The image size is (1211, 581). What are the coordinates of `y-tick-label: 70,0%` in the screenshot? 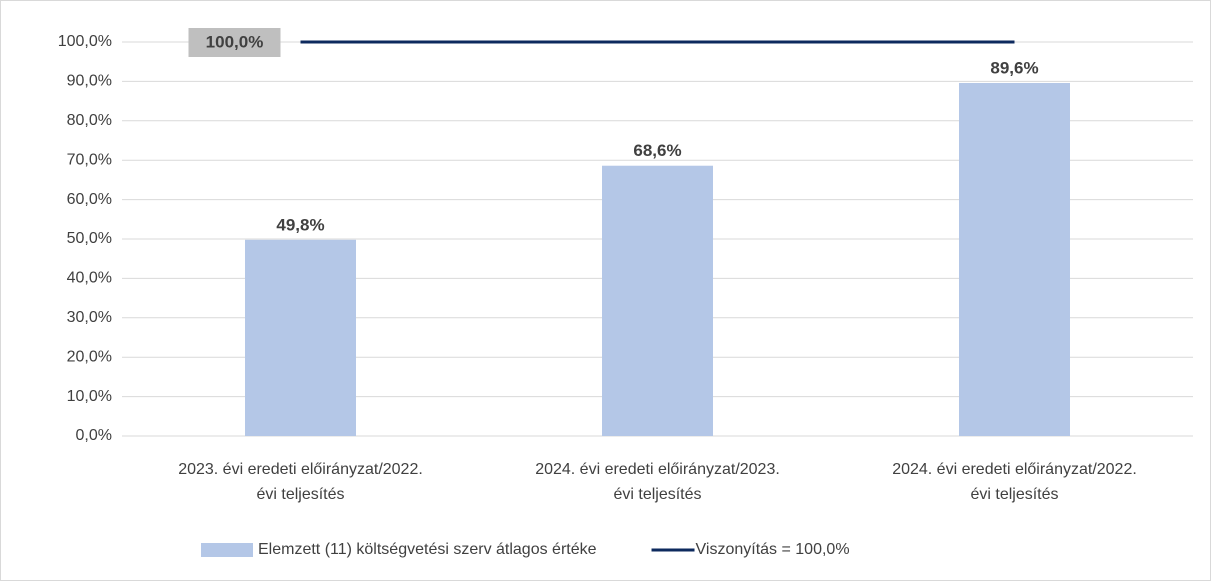 It's located at (89, 159).